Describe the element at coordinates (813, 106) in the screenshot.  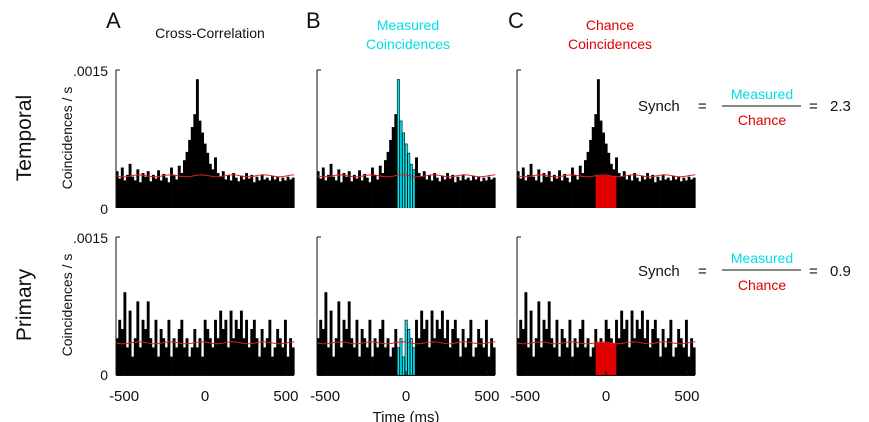
I see `equals-sign-temporal-2: =` at that location.